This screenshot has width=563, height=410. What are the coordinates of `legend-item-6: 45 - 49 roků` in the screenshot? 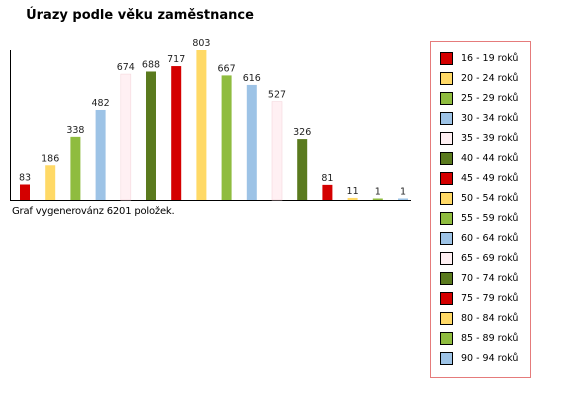 It's located at (479, 178).